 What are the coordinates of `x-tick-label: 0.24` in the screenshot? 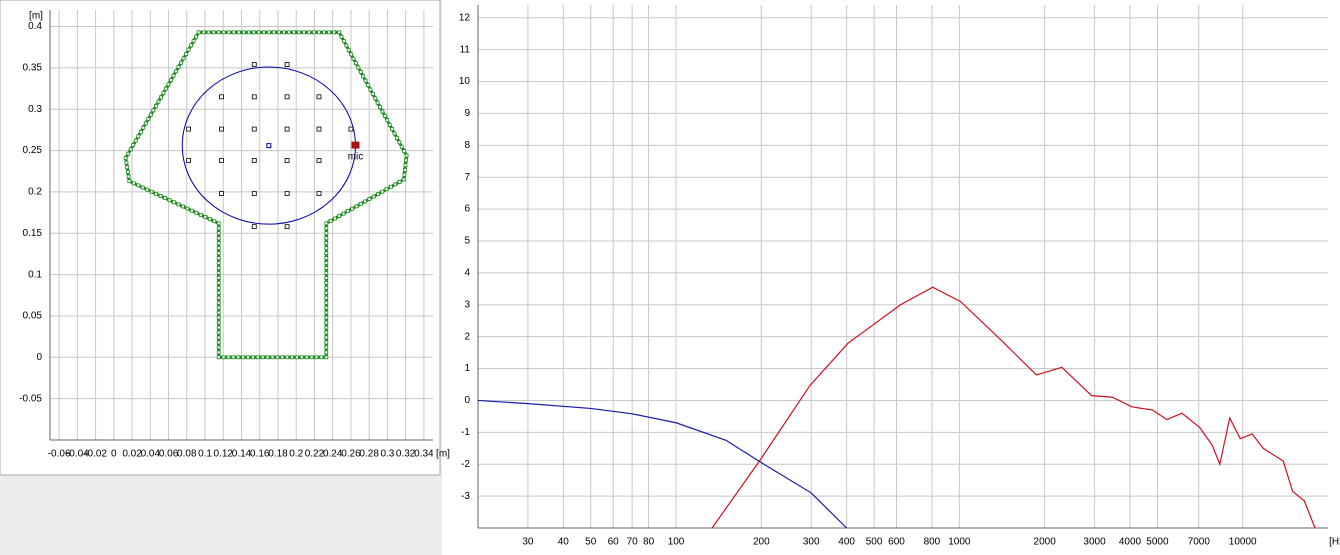 It's located at (333, 454).